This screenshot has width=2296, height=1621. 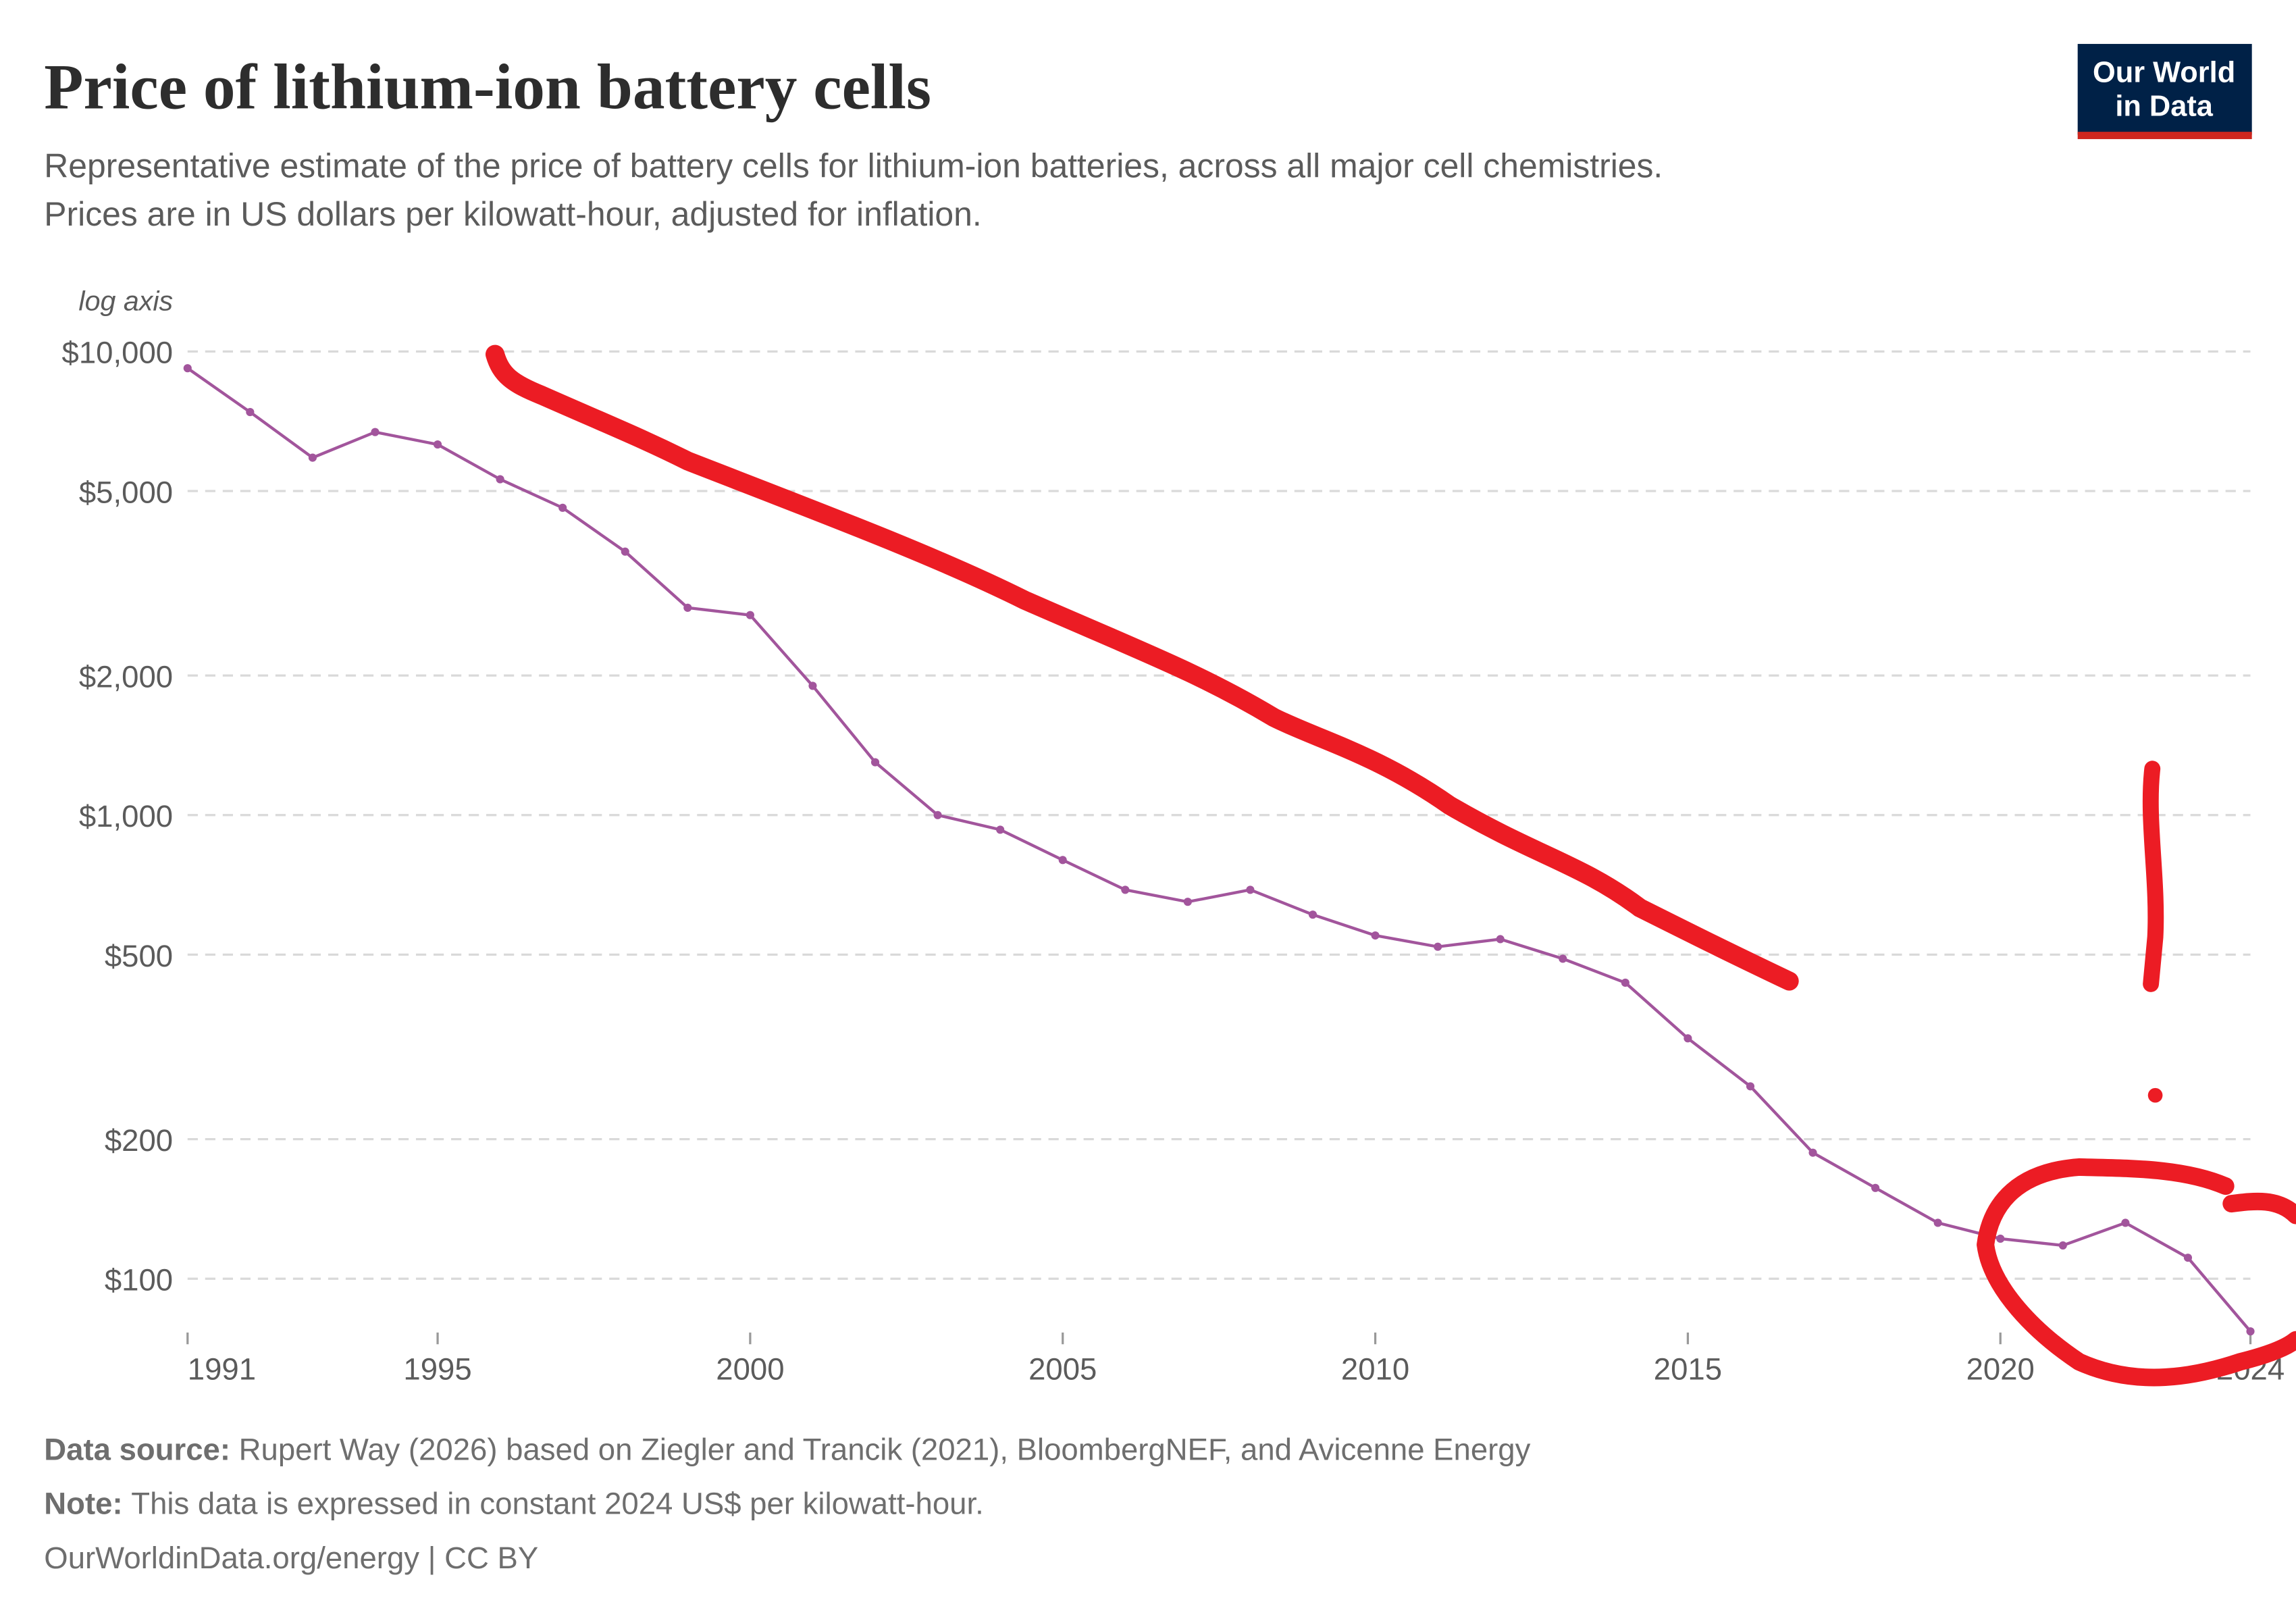 What do you see at coordinates (1062, 1369) in the screenshot?
I see `x-tick-label: 2005` at bounding box center [1062, 1369].